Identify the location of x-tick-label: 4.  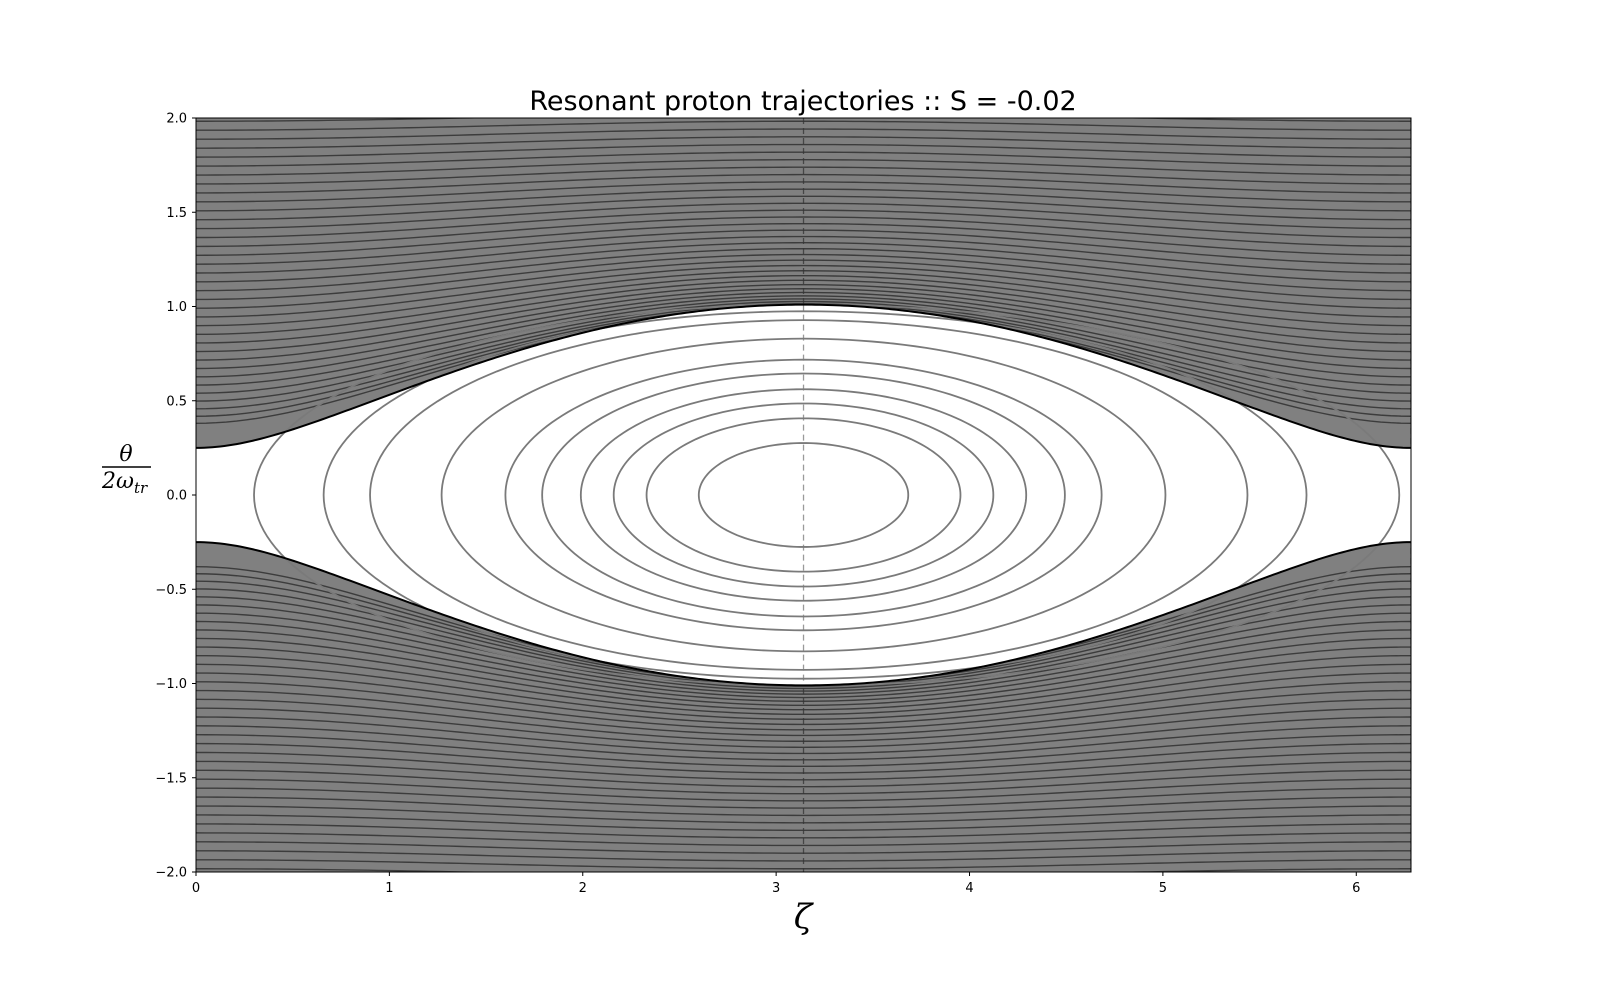
(969, 888).